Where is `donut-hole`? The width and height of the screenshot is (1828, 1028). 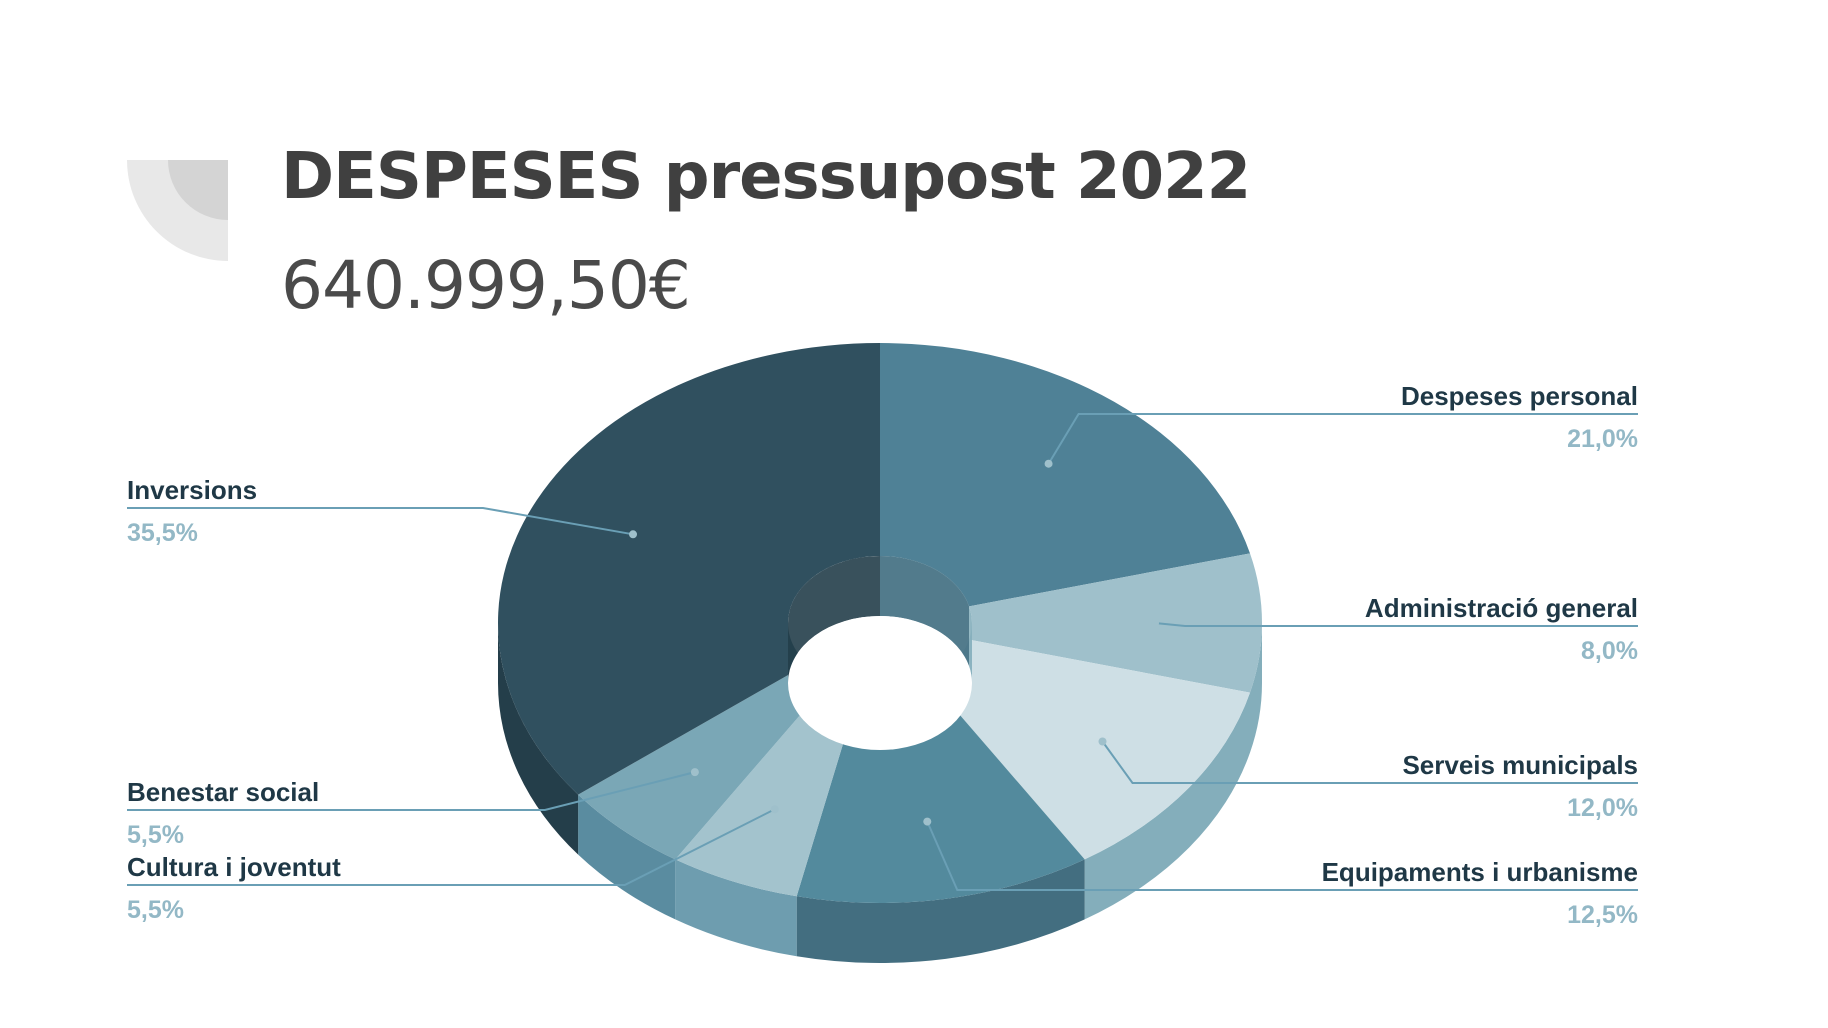 donut-hole is located at coordinates (880, 683).